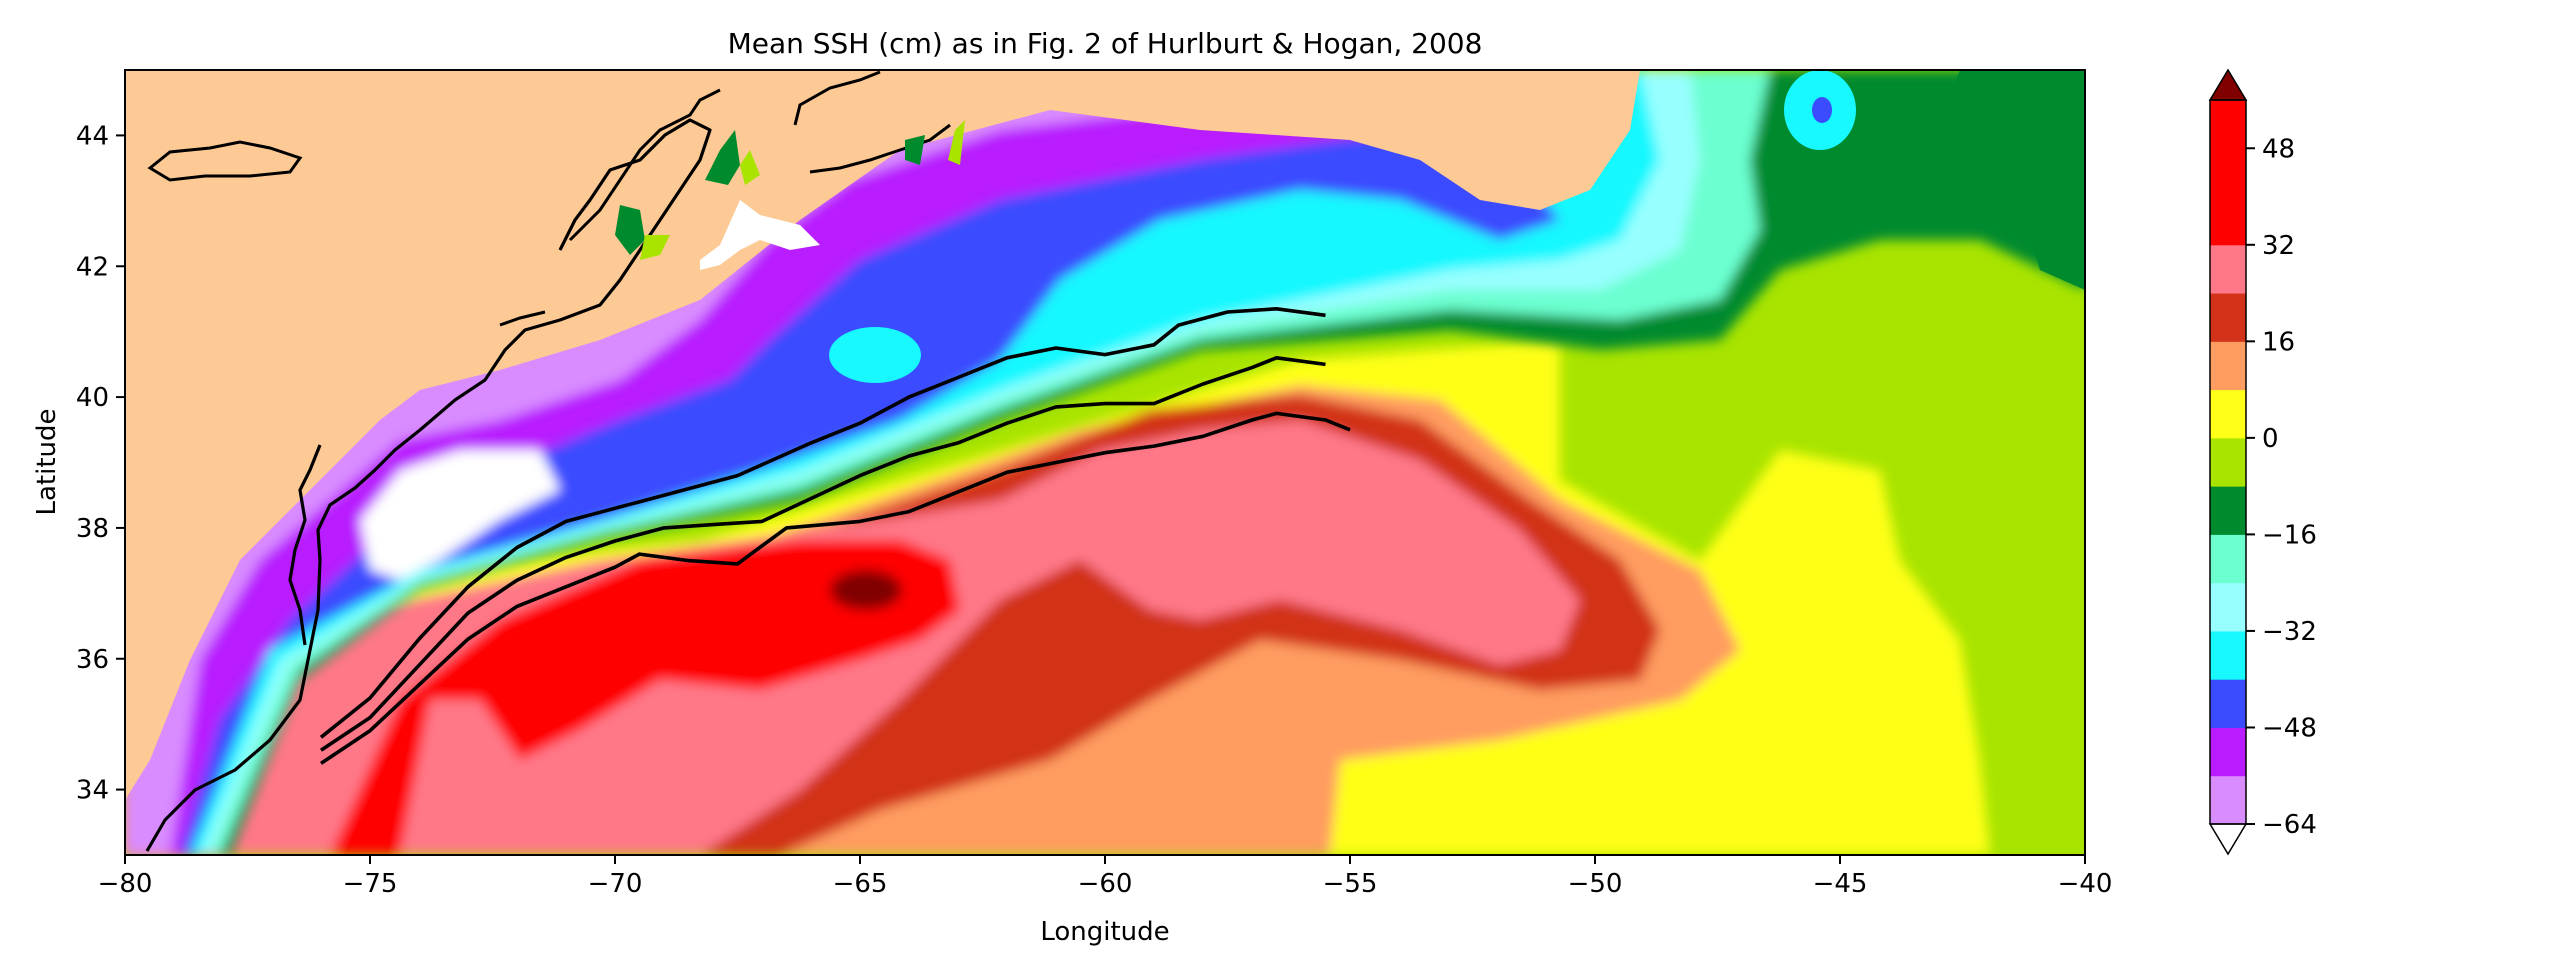 Image resolution: width=2560 pixels, height=960 pixels. Describe the element at coordinates (2289, 825) in the screenshot. I see `colorbar-tick-label: −64` at that location.